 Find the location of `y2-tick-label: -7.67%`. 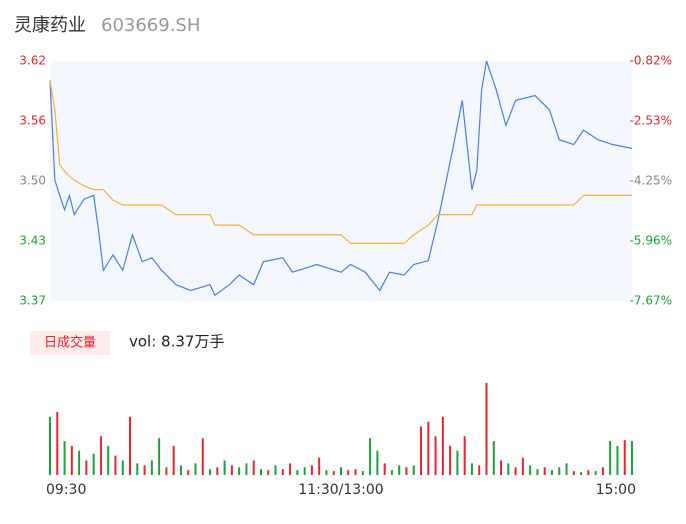

y2-tick-label: -7.67% is located at coordinates (651, 301).